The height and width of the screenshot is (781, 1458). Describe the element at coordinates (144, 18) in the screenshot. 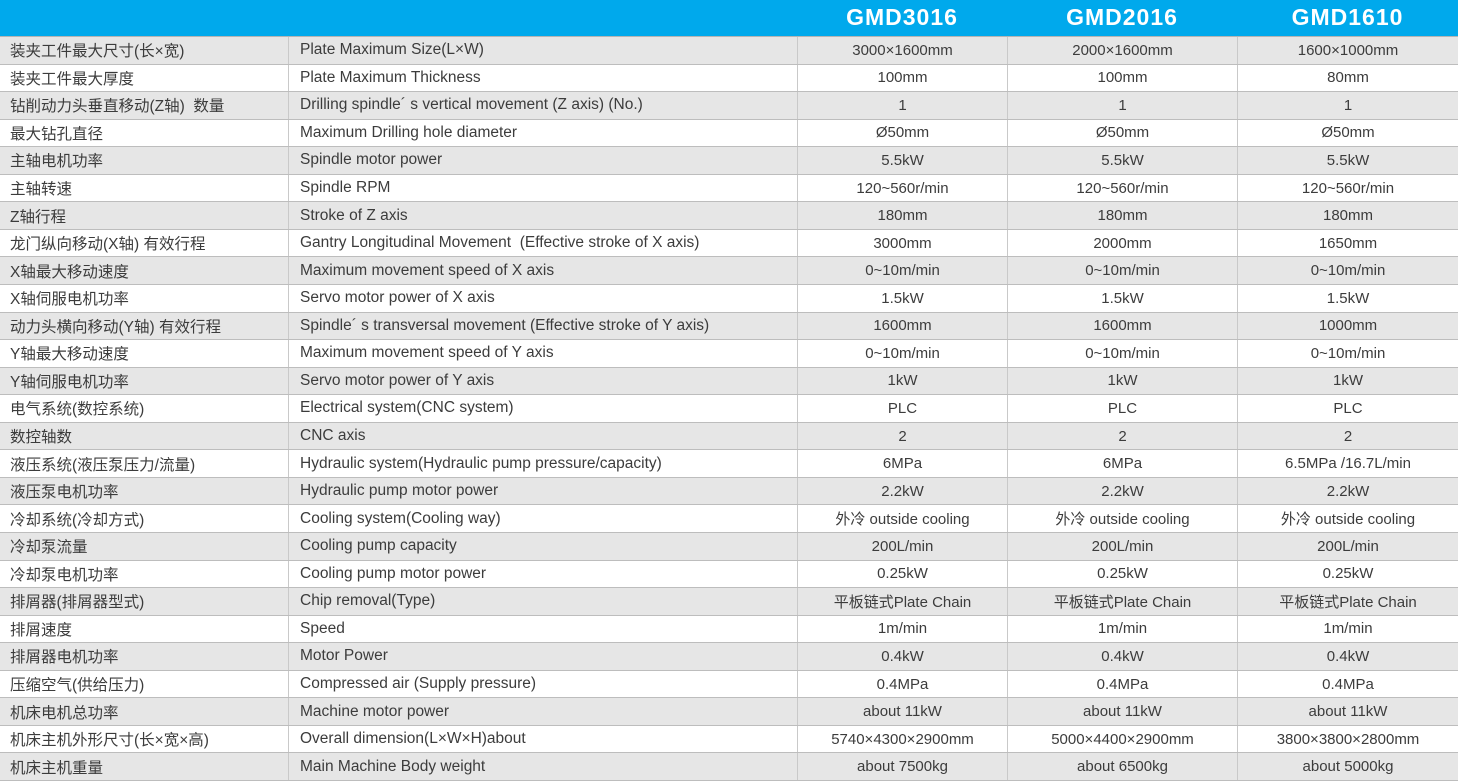

I see `header-spacer-cn` at that location.